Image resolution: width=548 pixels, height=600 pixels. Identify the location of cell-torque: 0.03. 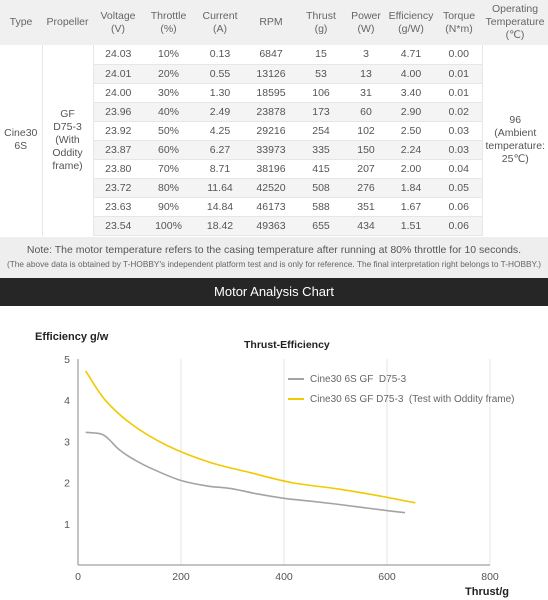
(459, 150).